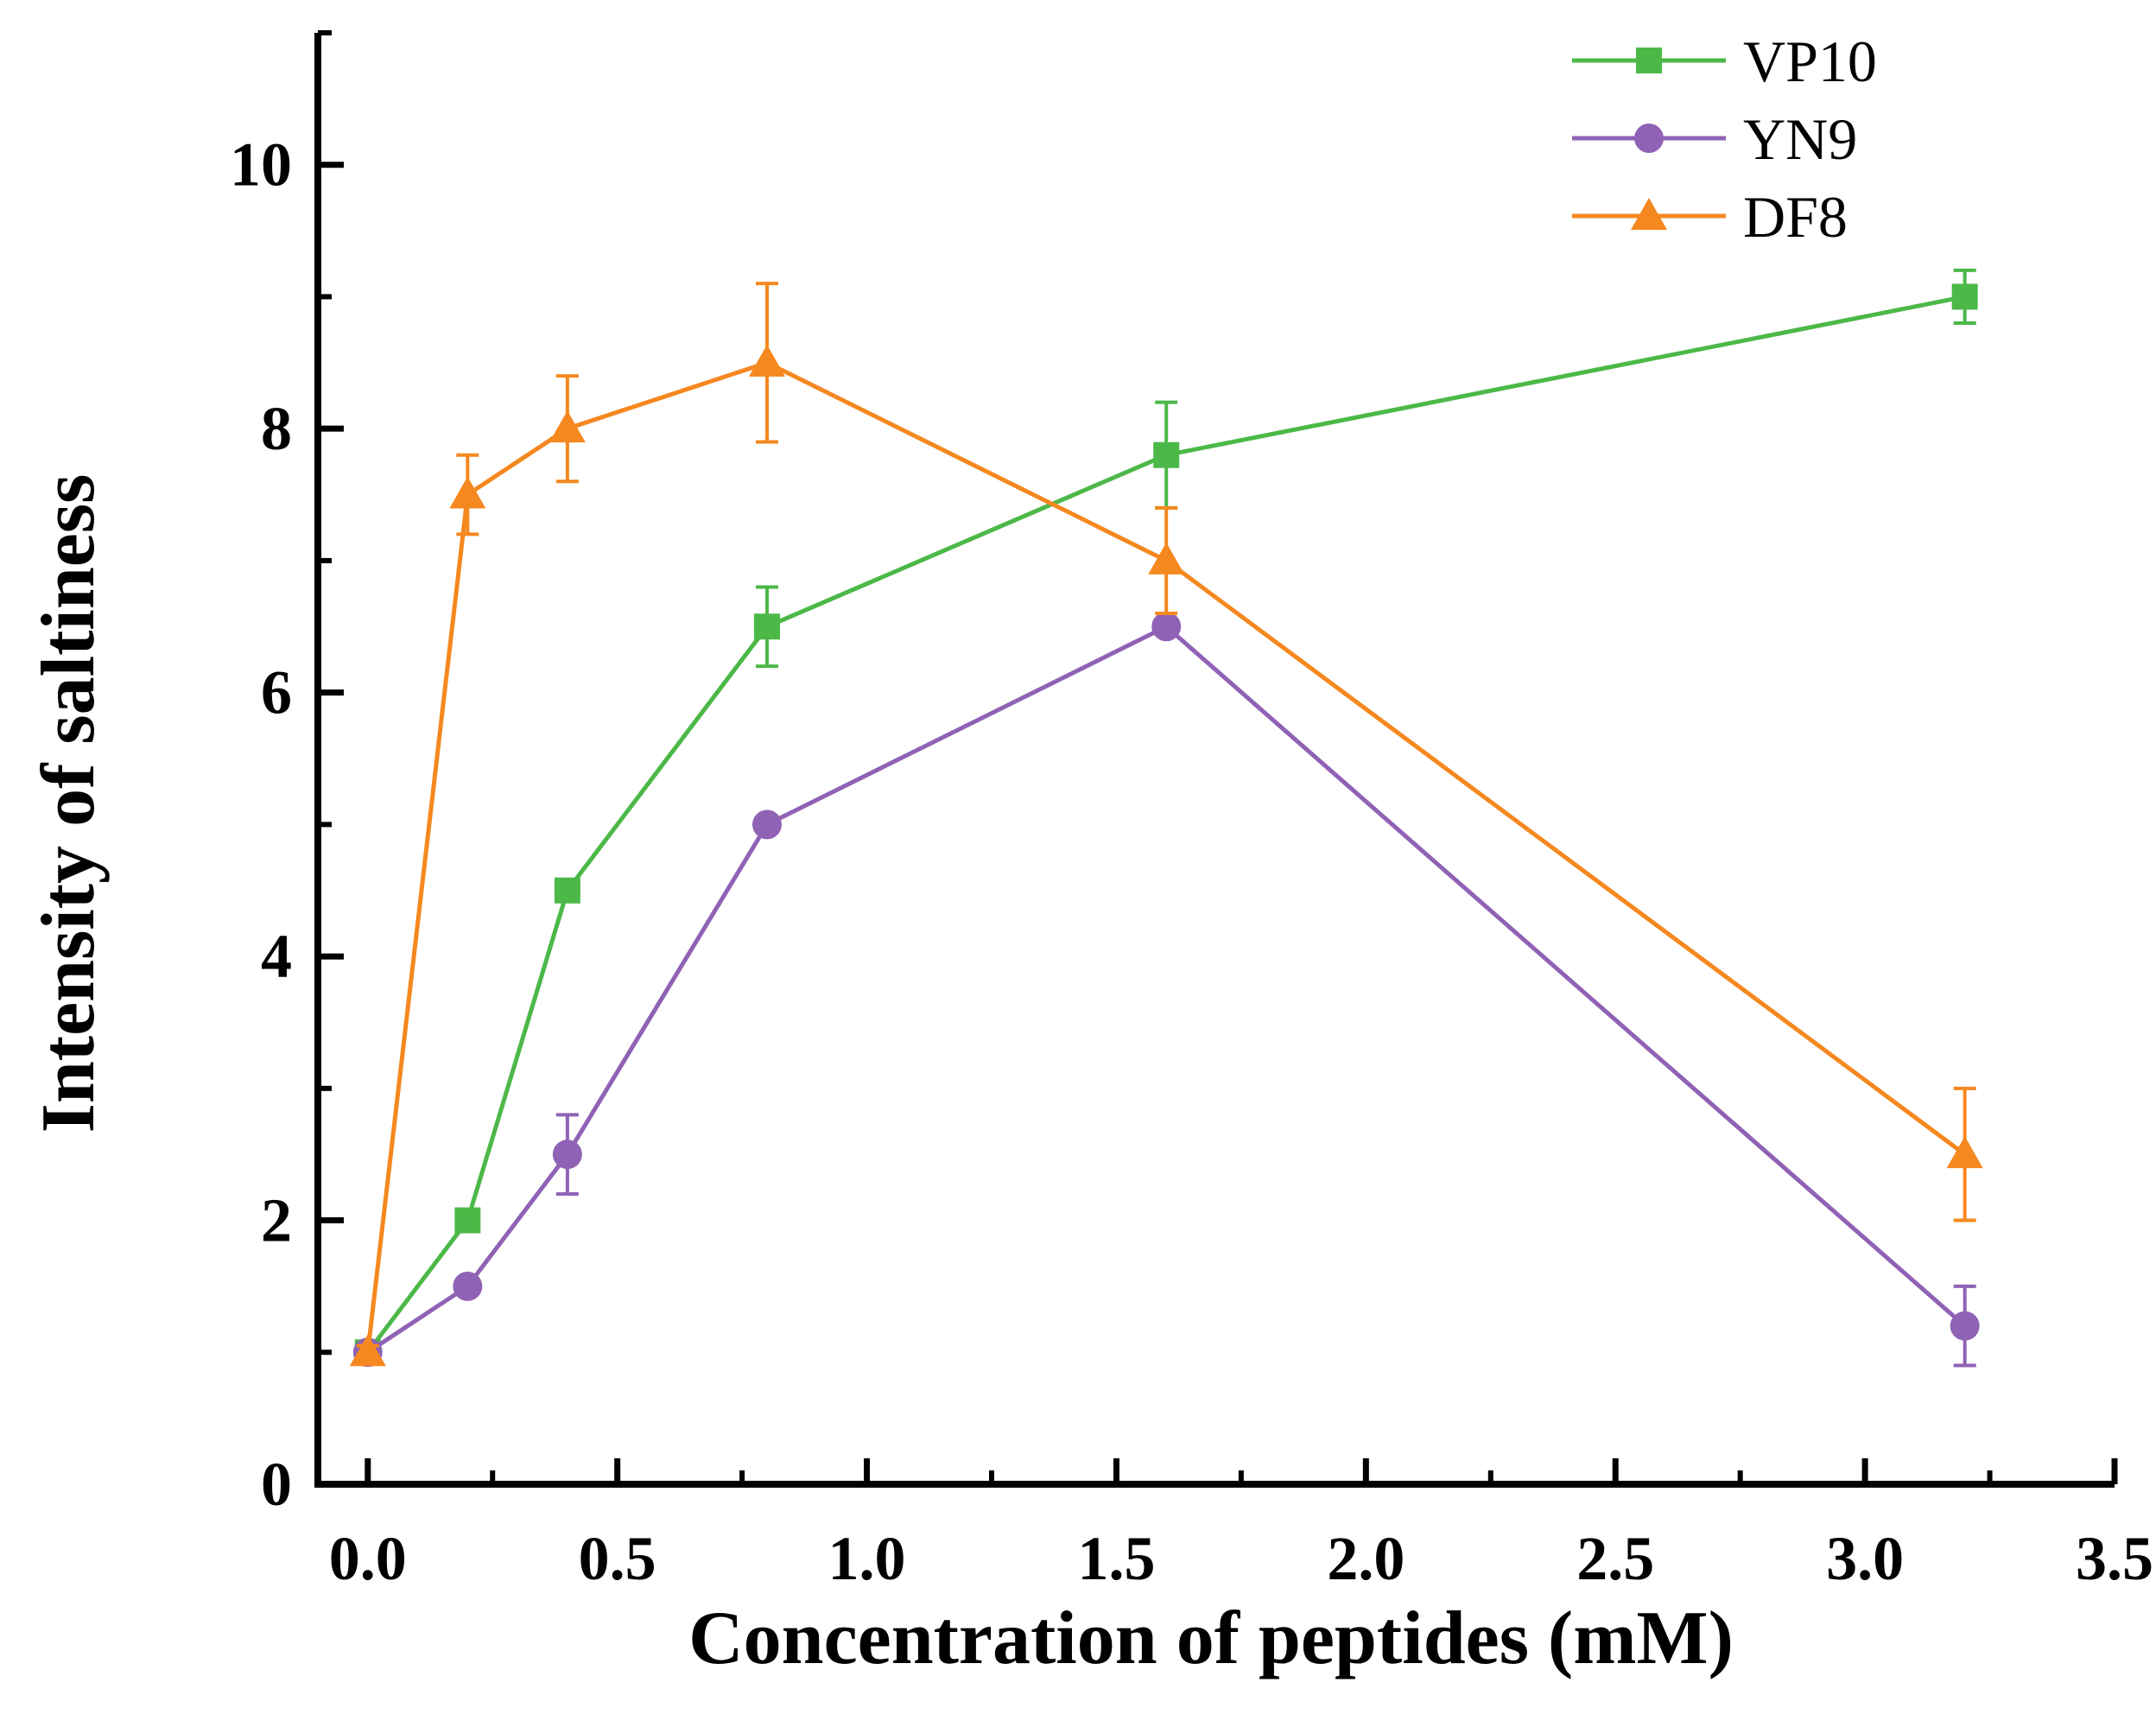  Describe the element at coordinates (276, 1220) in the screenshot. I see `y-tick-label: 2` at that location.